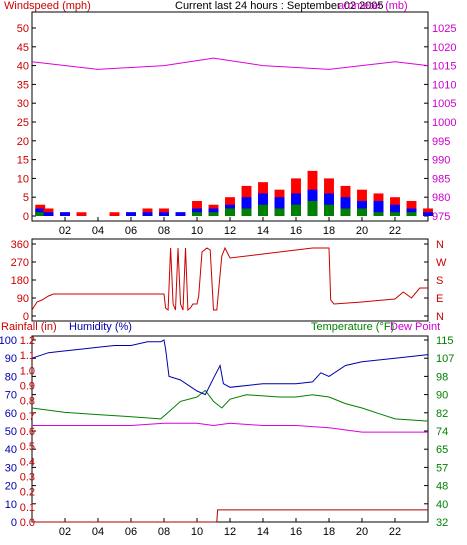 This screenshot has height=545, width=467. Describe the element at coordinates (441, 217) in the screenshot. I see `right-tick-label: 975` at that location.